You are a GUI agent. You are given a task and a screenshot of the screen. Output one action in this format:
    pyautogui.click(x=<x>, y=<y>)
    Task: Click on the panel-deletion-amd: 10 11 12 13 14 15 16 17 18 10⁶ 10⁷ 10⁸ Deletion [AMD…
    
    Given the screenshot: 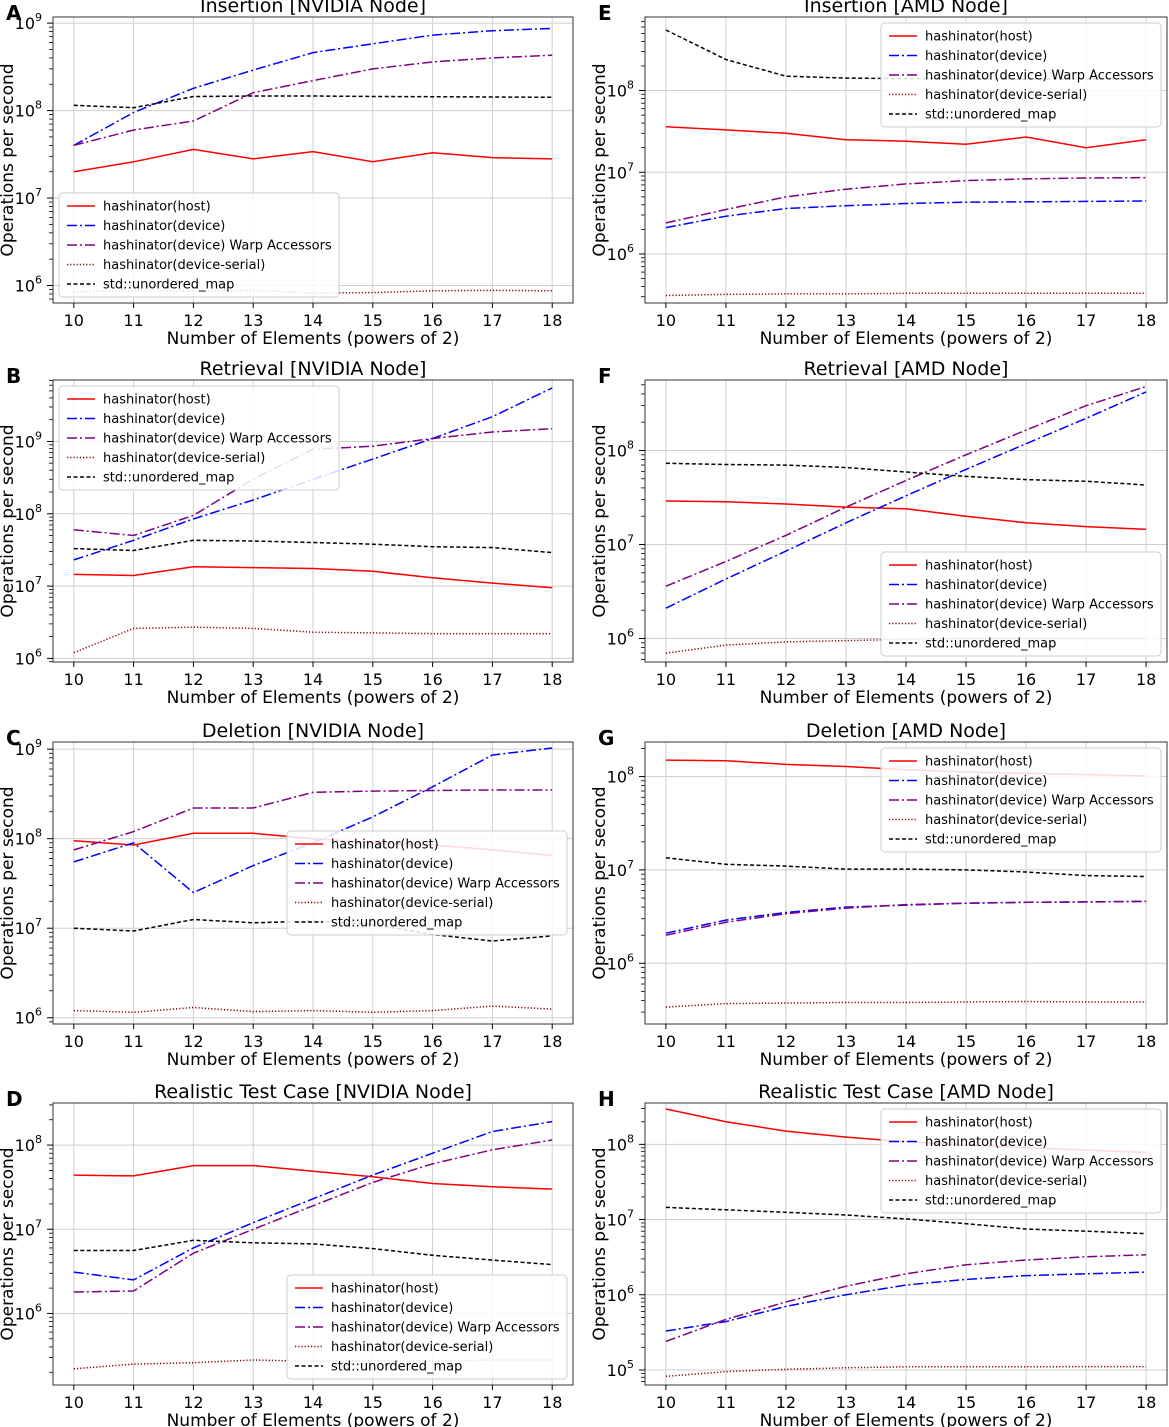 What is the action you would take?
    pyautogui.click(x=879, y=895)
    